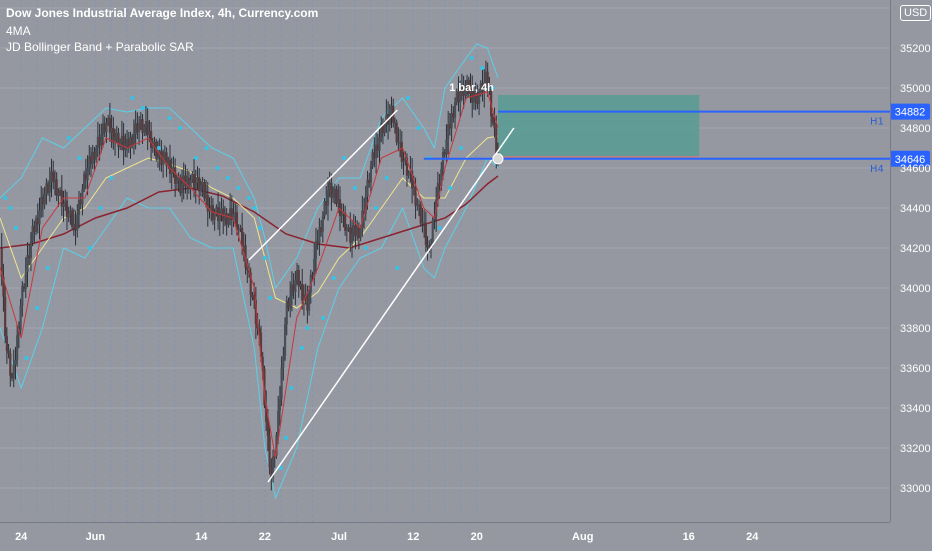 This screenshot has height=551, width=932. Describe the element at coordinates (445, 536) in the screenshot. I see `time-axis` at that location.